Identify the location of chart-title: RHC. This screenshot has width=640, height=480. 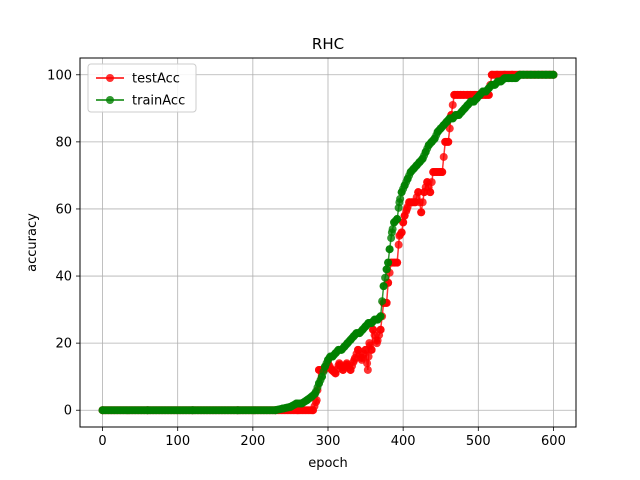
(328, 44).